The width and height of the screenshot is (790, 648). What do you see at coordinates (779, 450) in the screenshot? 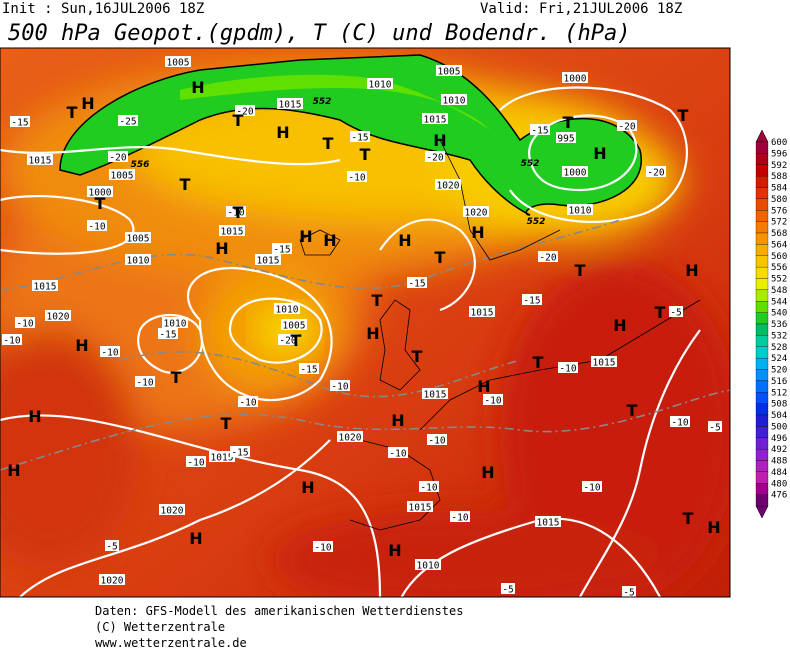
I see `colorbar-label: 492` at bounding box center [779, 450].